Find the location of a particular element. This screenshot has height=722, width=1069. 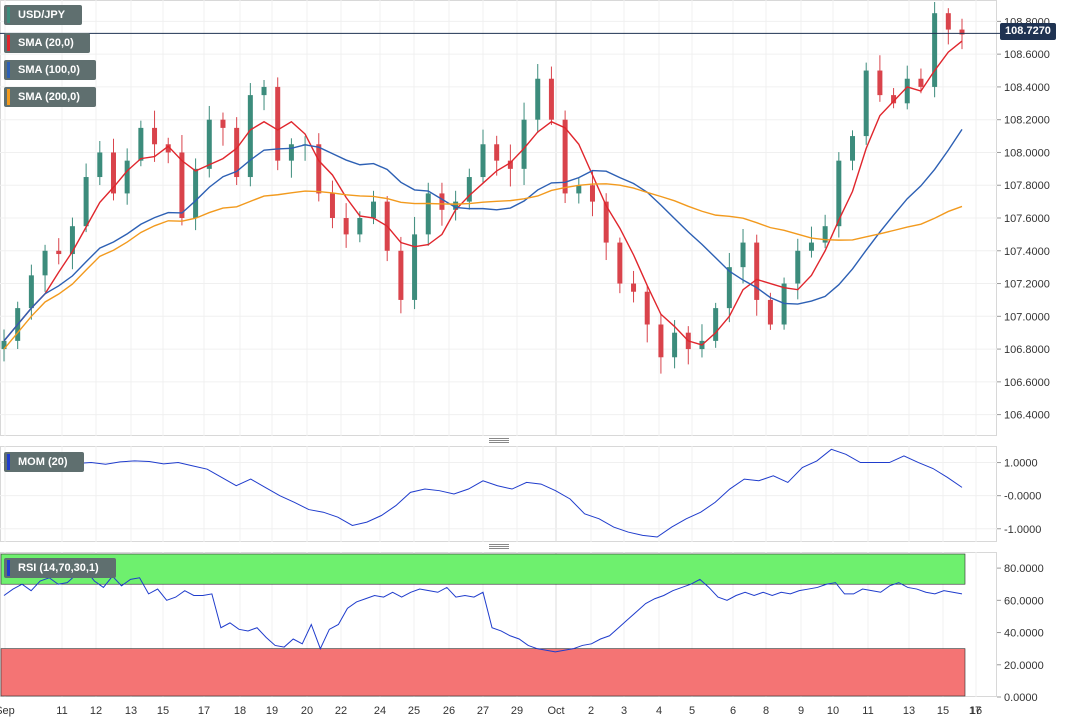

y-tick-label: 106.4000 is located at coordinates (1027, 416).